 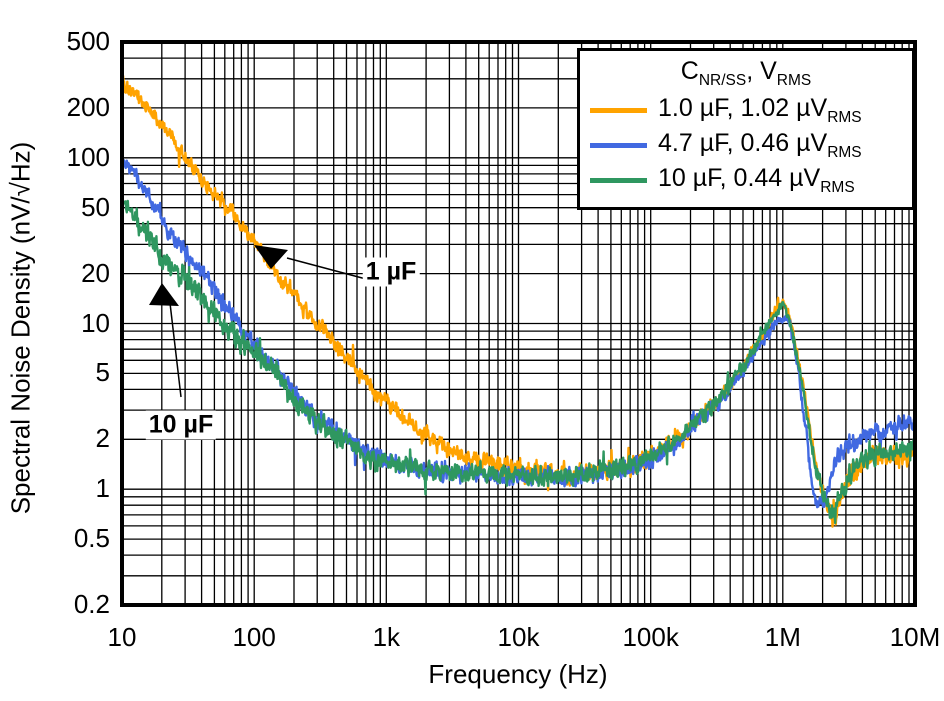 I want to click on legend-entry-10uF: 10 µF, 0.44 µVRMS, so click(x=746, y=180).